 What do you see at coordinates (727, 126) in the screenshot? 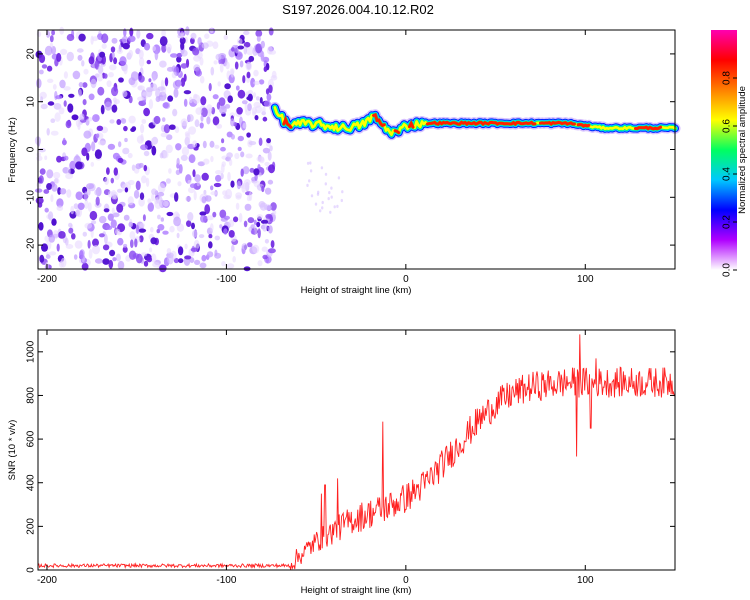
I see `colorbar-tick-label: 0.6` at bounding box center [727, 126].